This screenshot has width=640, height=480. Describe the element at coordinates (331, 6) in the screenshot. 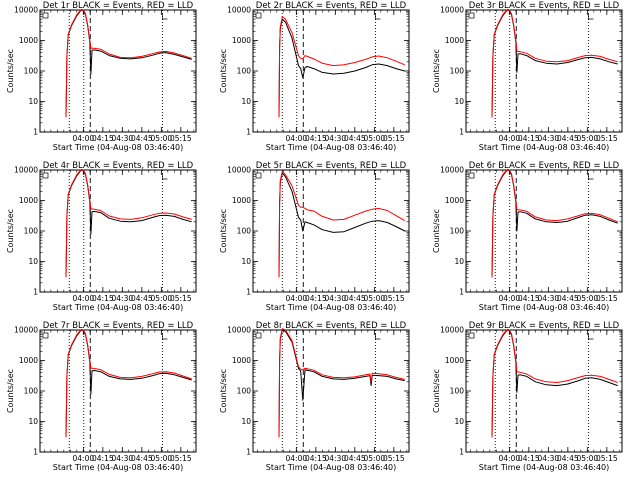

I see `panel-title: Det 2r BLACK = Events, RED = LLD` at that location.